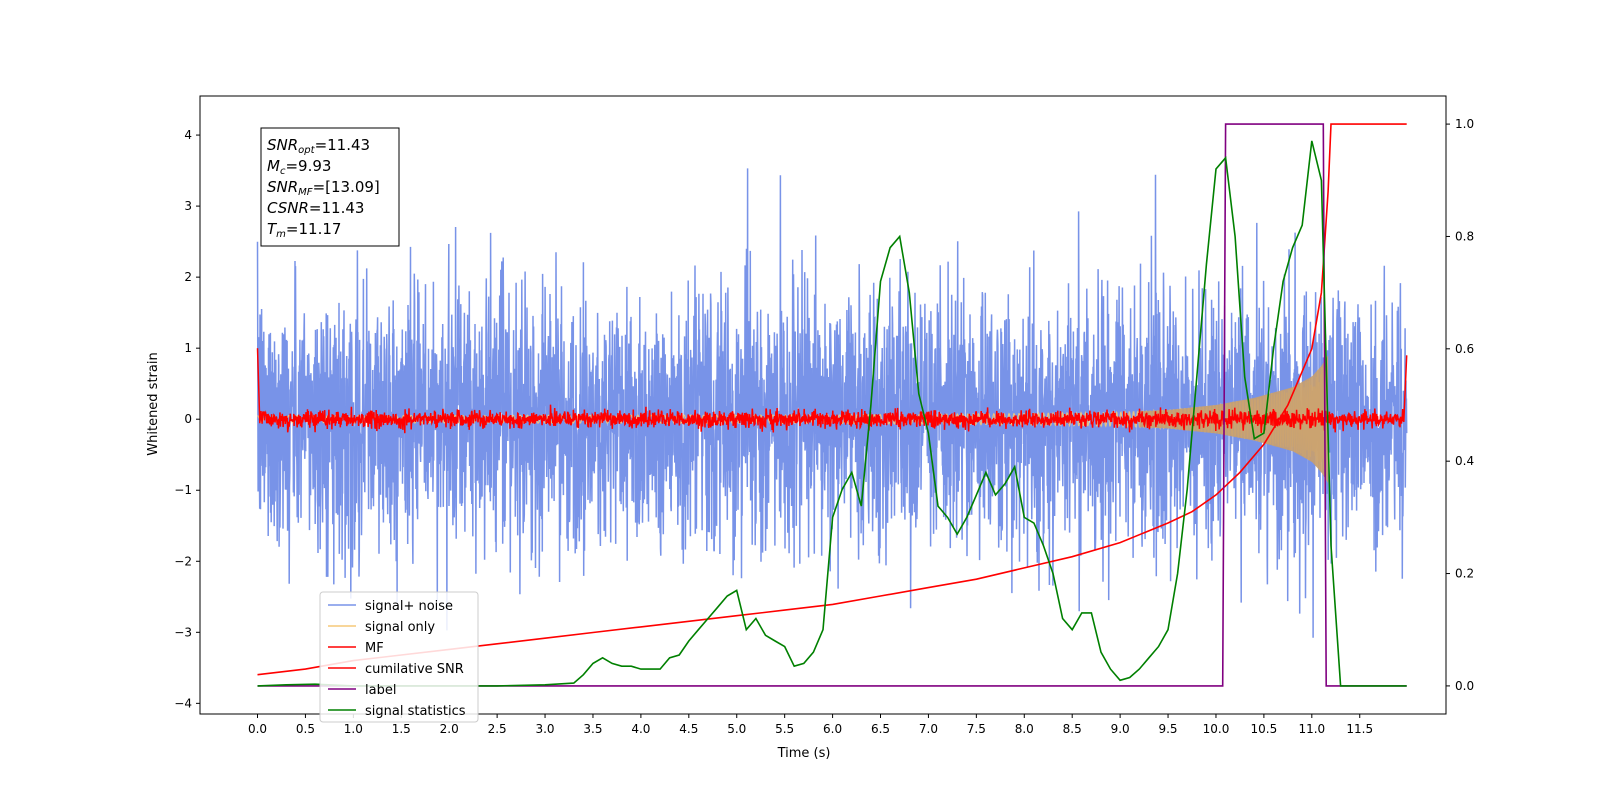  Describe the element at coordinates (832, 729) in the screenshot. I see `x-tick-label: 6.0` at that location.